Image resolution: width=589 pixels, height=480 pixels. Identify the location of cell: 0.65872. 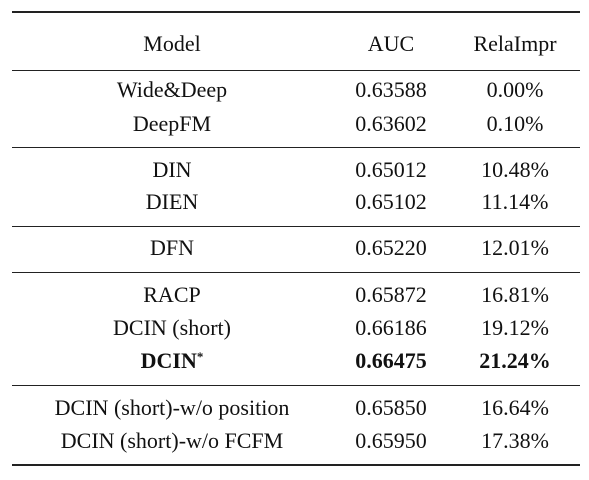
(391, 294).